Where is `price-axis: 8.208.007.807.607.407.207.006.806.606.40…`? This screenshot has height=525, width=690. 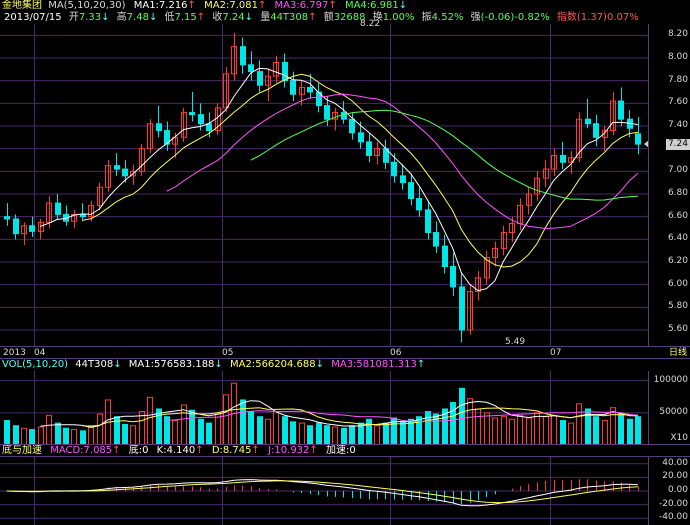
price-axis: 8.208.007.807.607.407.207.006.806.606.40… is located at coordinates (669, 185).